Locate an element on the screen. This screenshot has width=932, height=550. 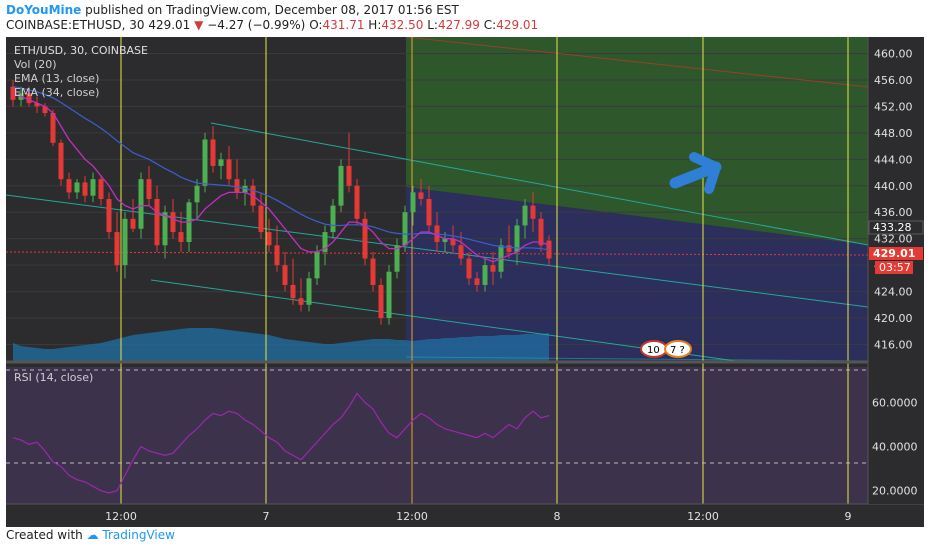
event-marker-icon is located at coordinates (678, 349).